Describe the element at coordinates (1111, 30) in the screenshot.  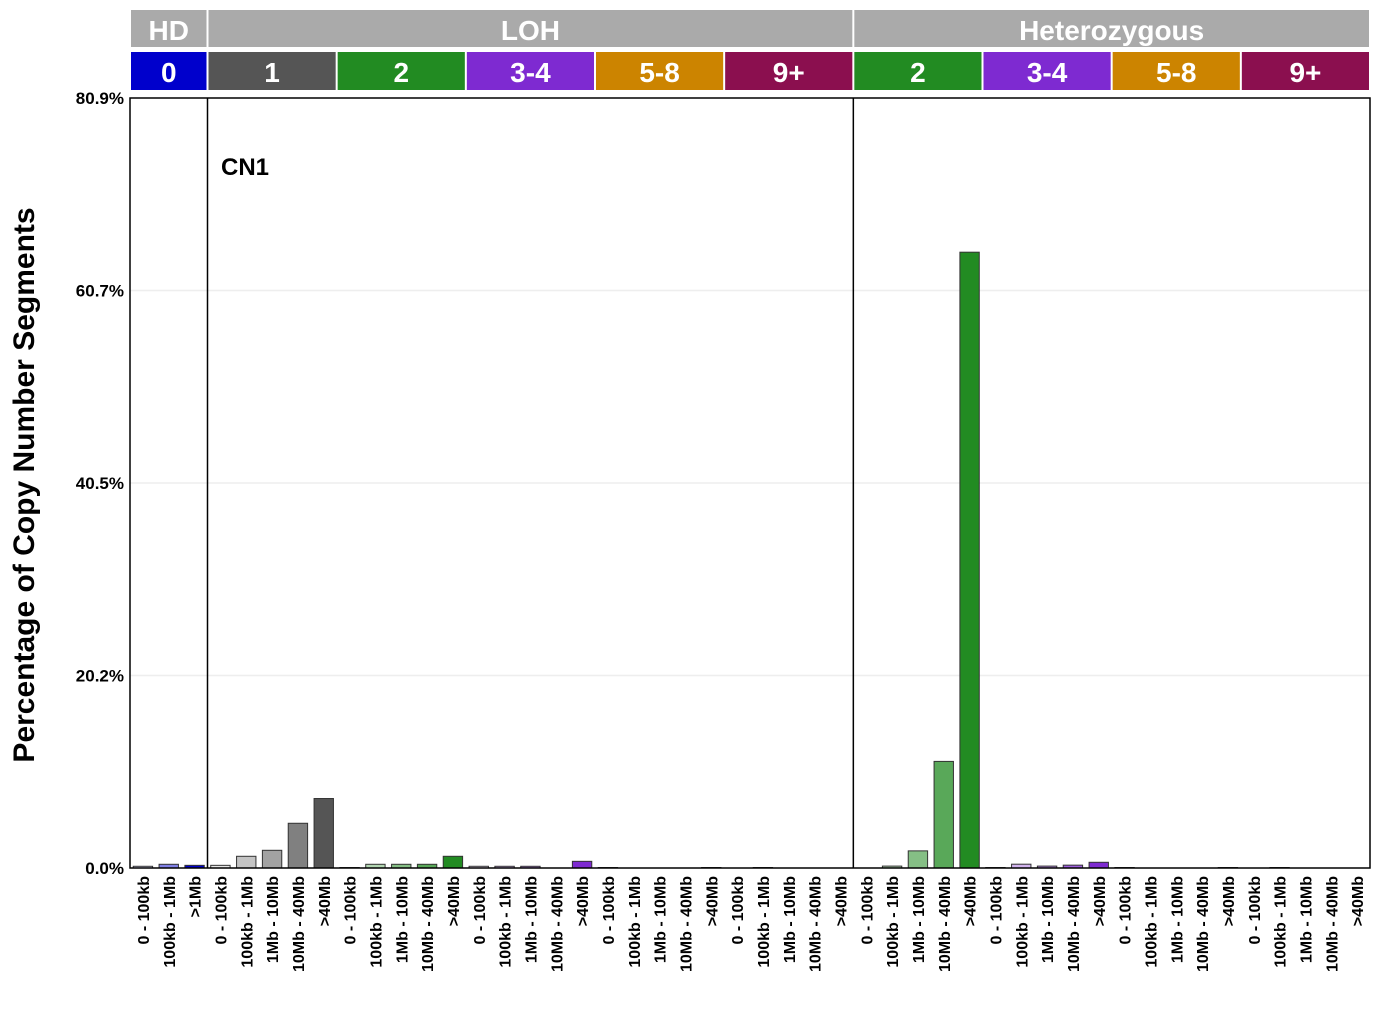
I see `top-group-label: Heterozygous` at that location.